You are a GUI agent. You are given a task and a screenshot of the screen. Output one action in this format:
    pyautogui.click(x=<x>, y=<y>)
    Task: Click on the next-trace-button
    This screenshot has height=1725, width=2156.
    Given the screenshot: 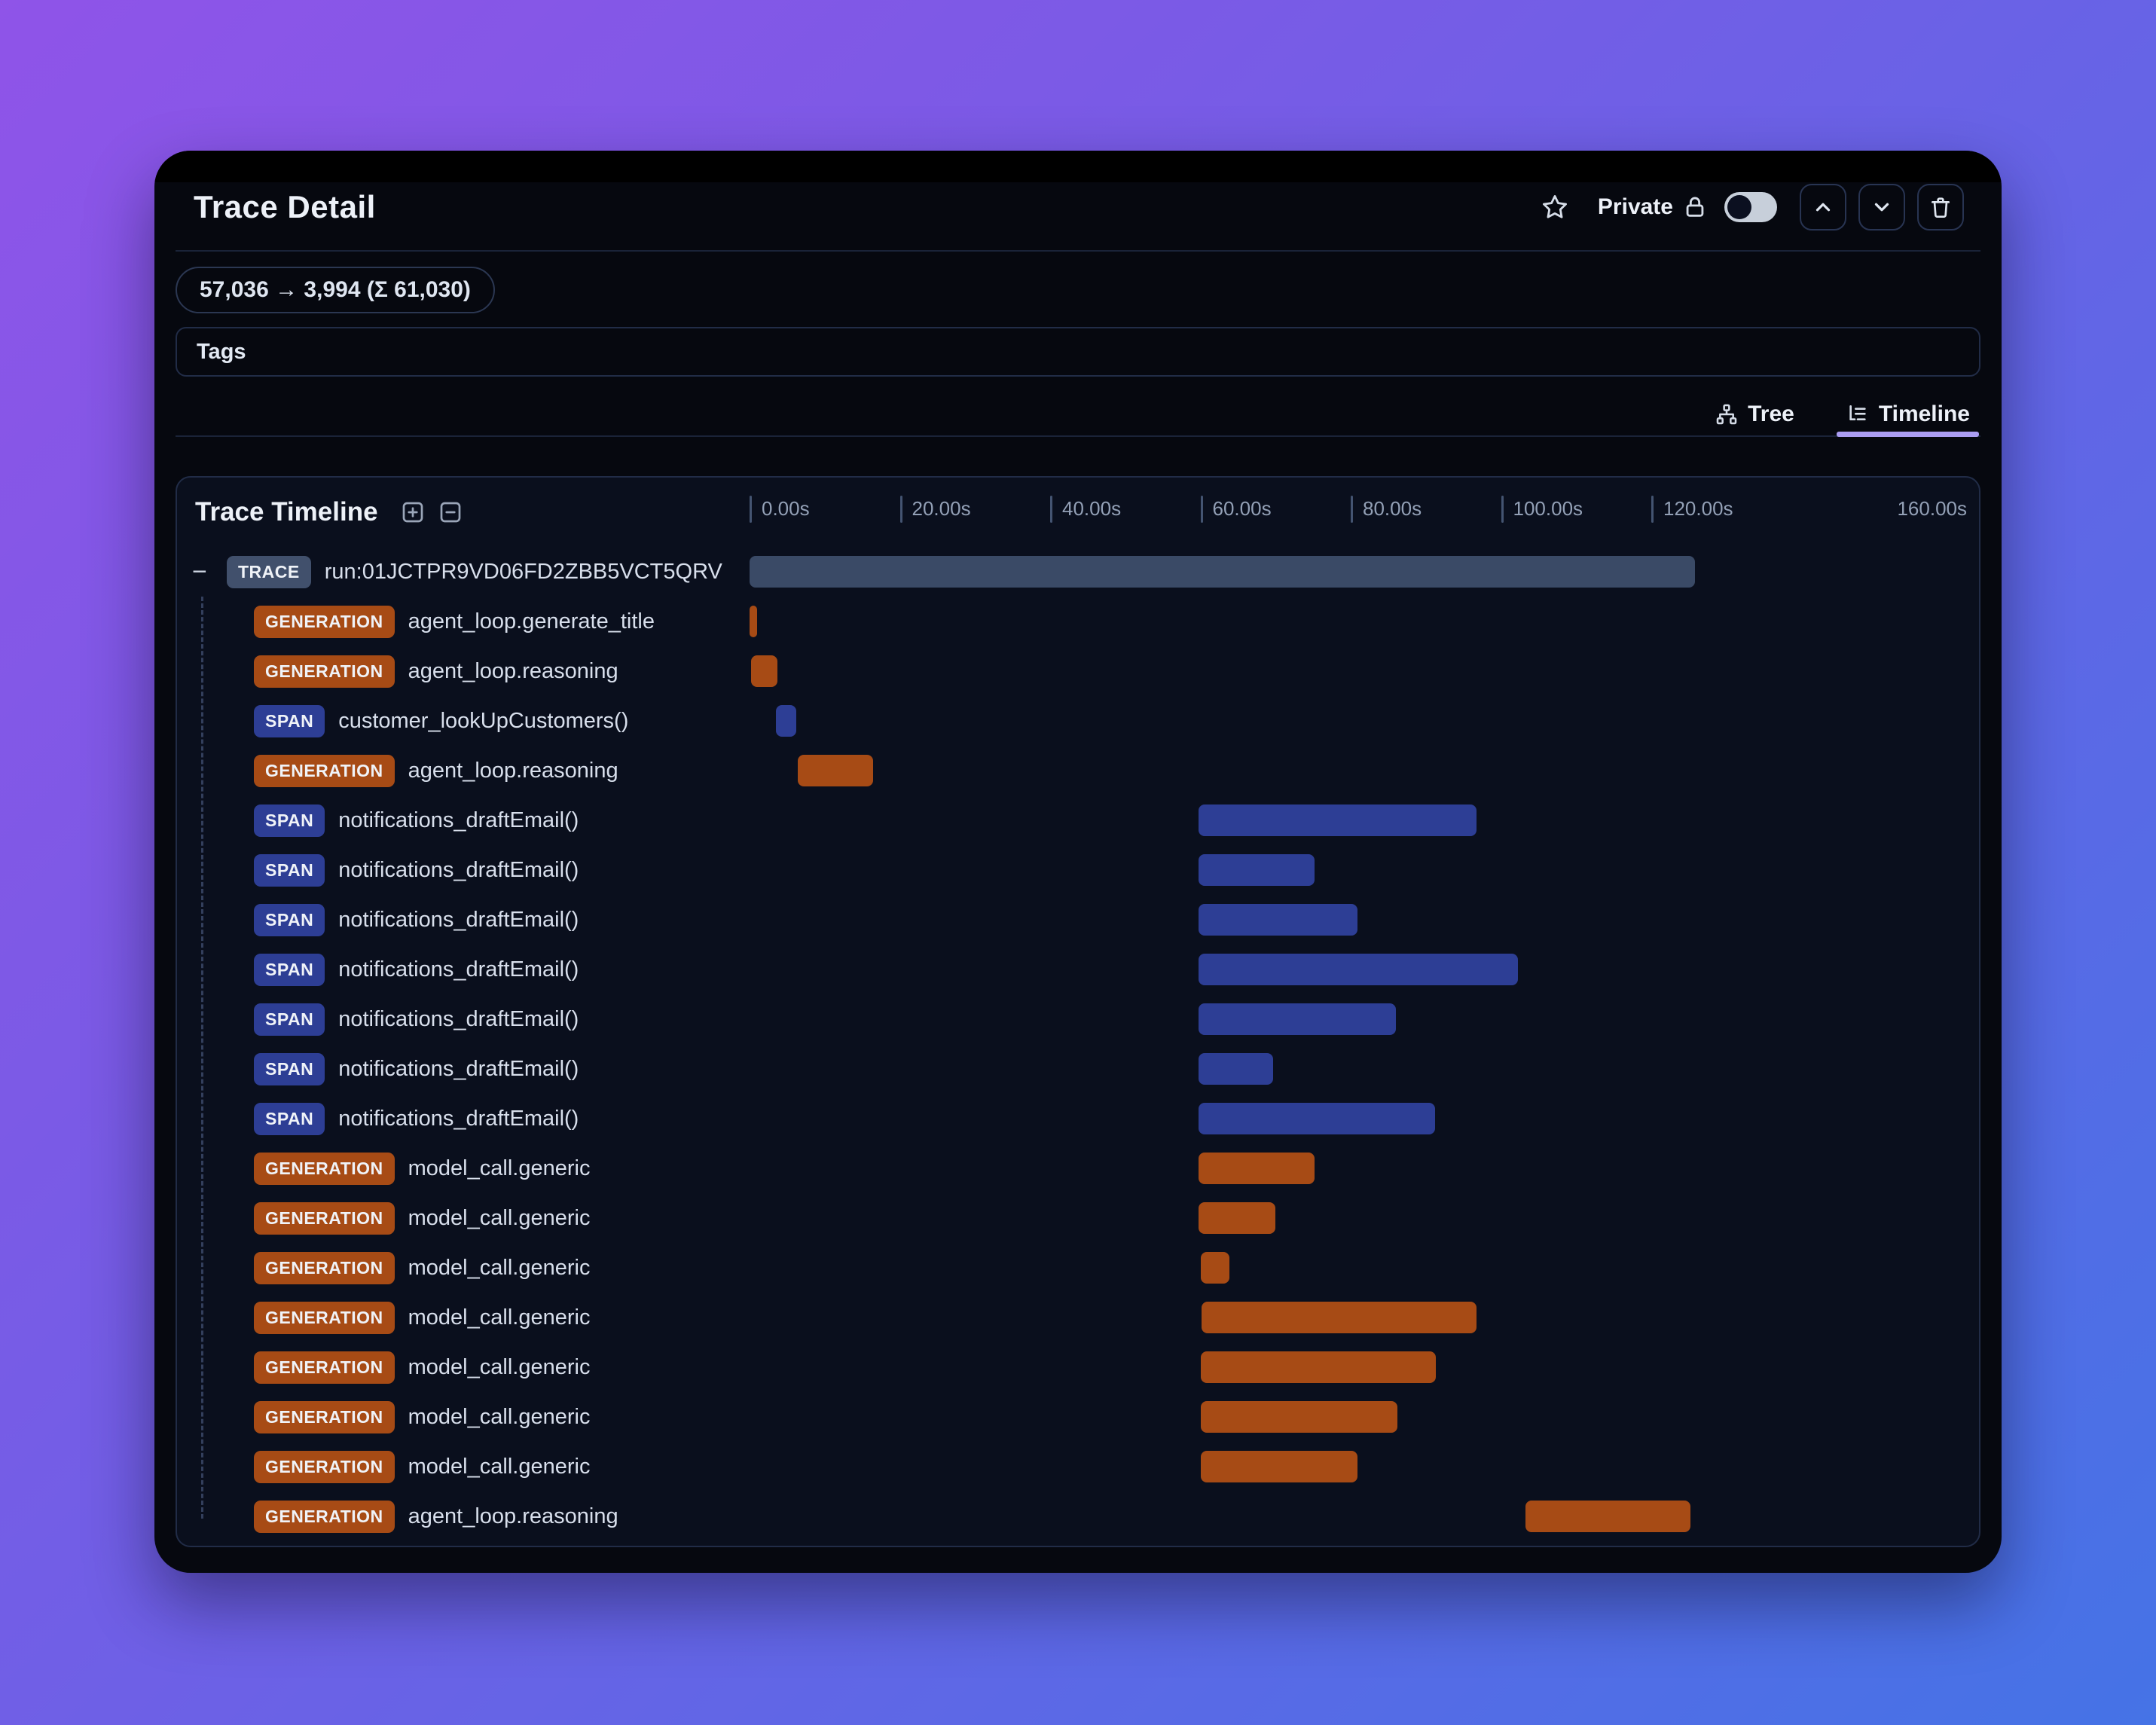 What is the action you would take?
    pyautogui.click(x=1881, y=208)
    